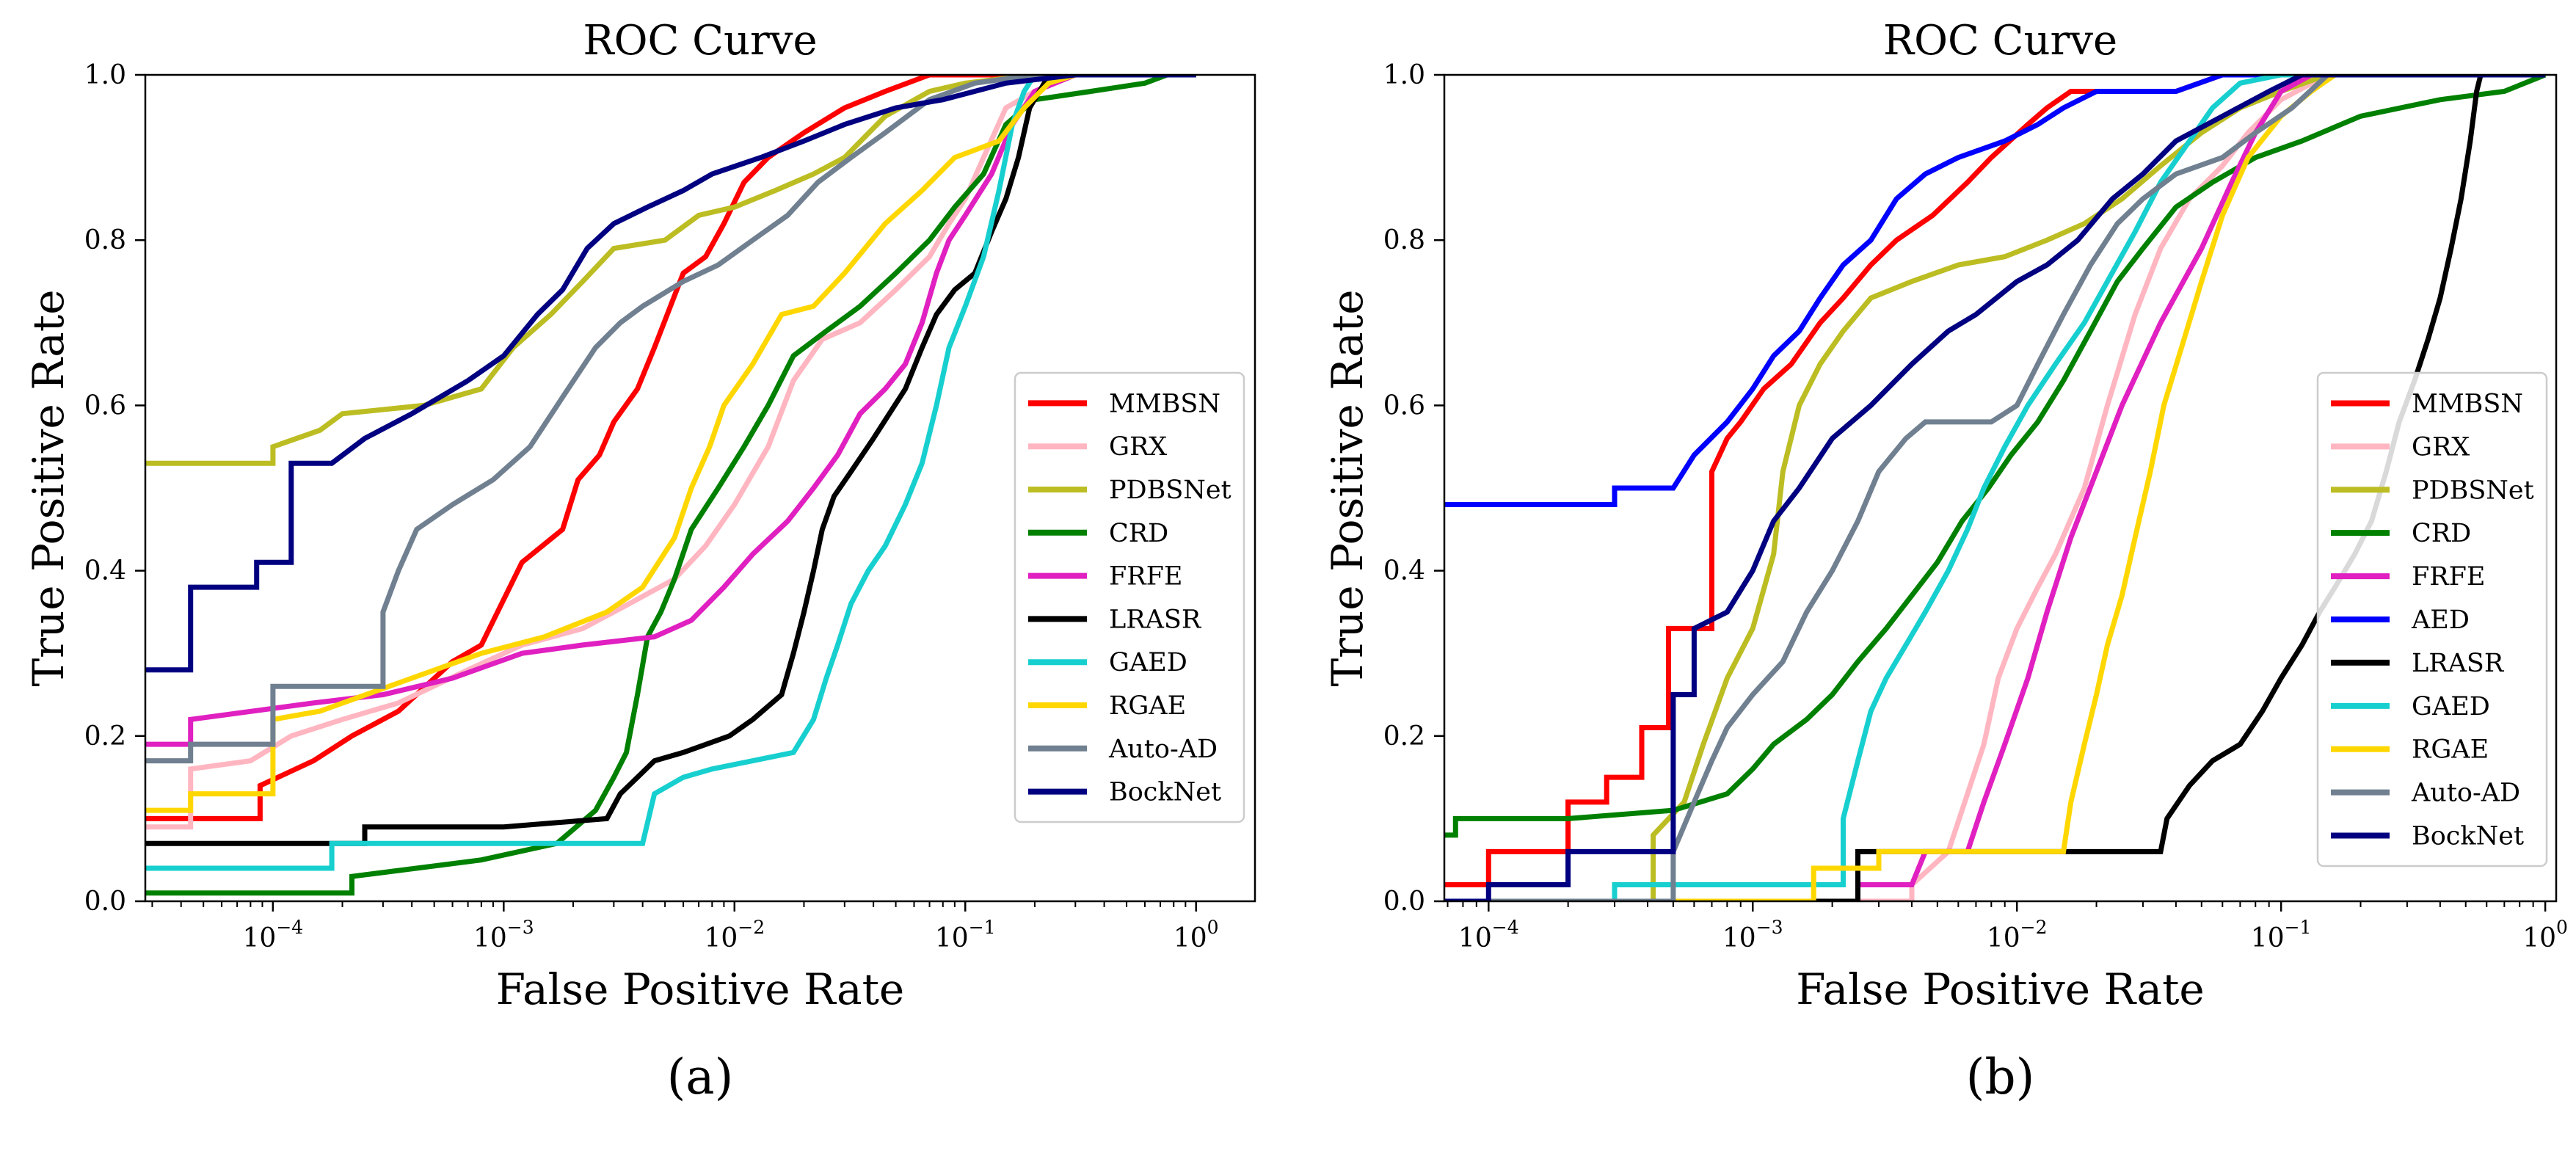  Describe the element at coordinates (2000, 1077) in the screenshot. I see `panel-label: (b)` at that location.